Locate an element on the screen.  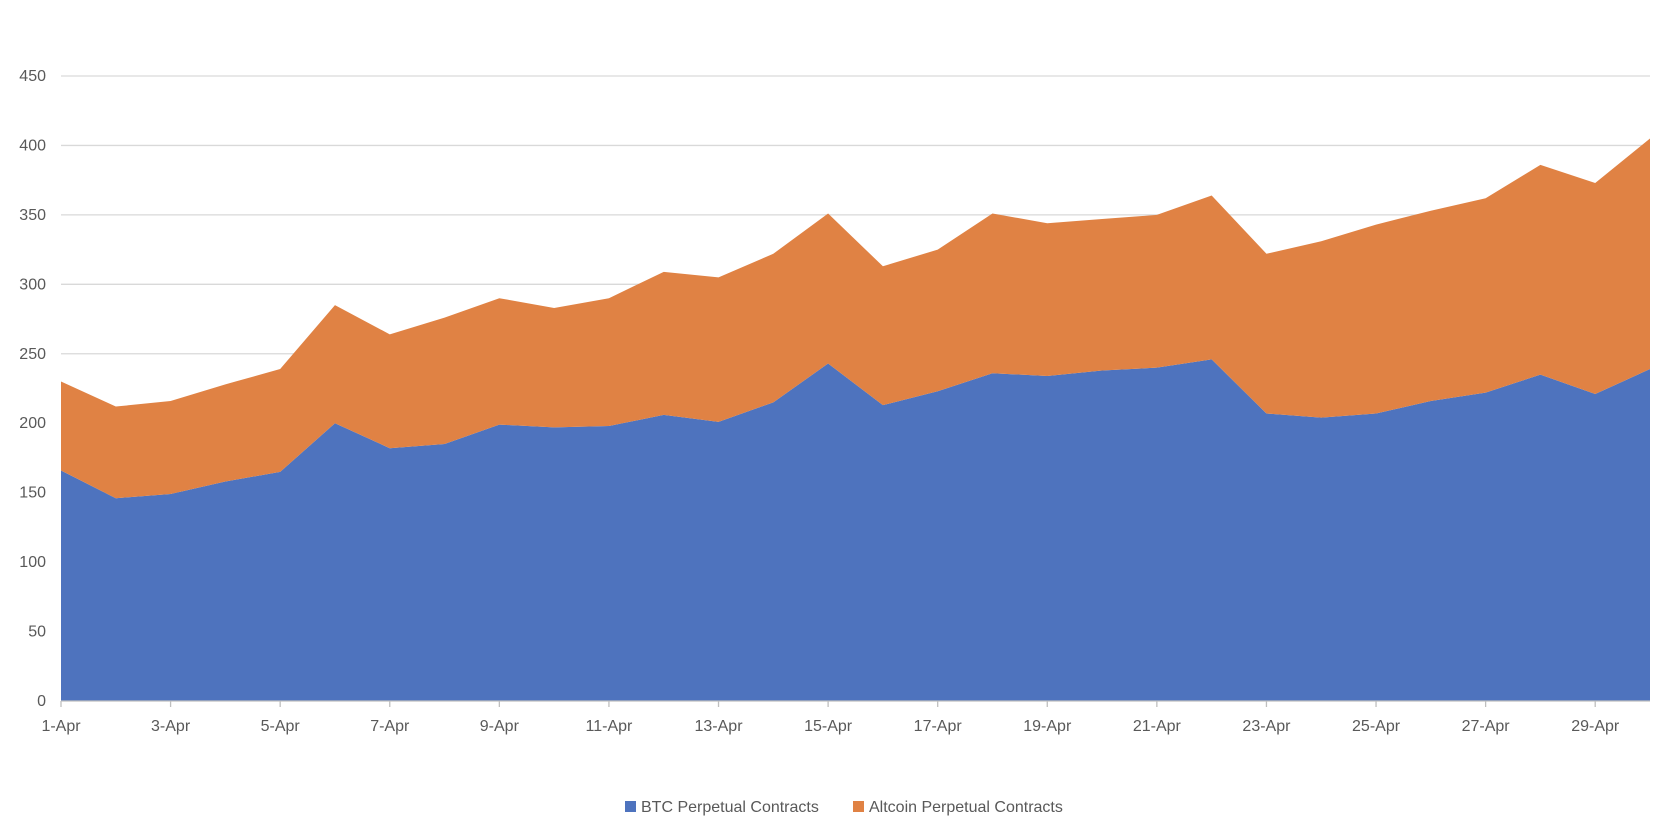
x-tick-label-29-Apr: 29-Apr is located at coordinates (1595, 726).